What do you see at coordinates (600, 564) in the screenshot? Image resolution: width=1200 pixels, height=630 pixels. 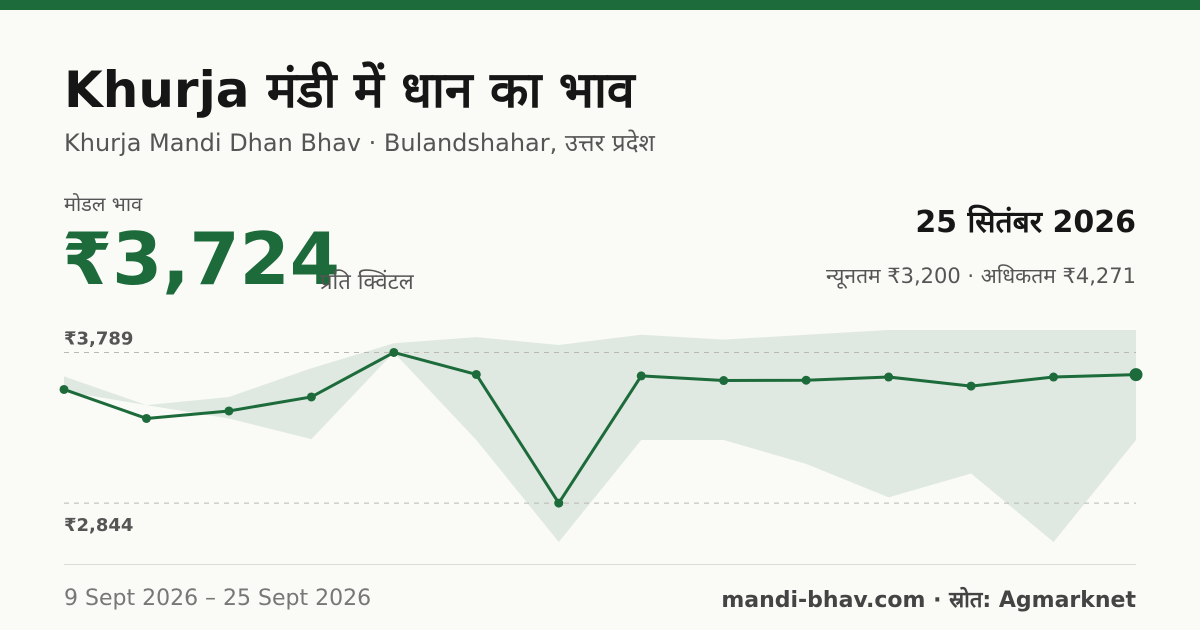 I see `footer-divider` at bounding box center [600, 564].